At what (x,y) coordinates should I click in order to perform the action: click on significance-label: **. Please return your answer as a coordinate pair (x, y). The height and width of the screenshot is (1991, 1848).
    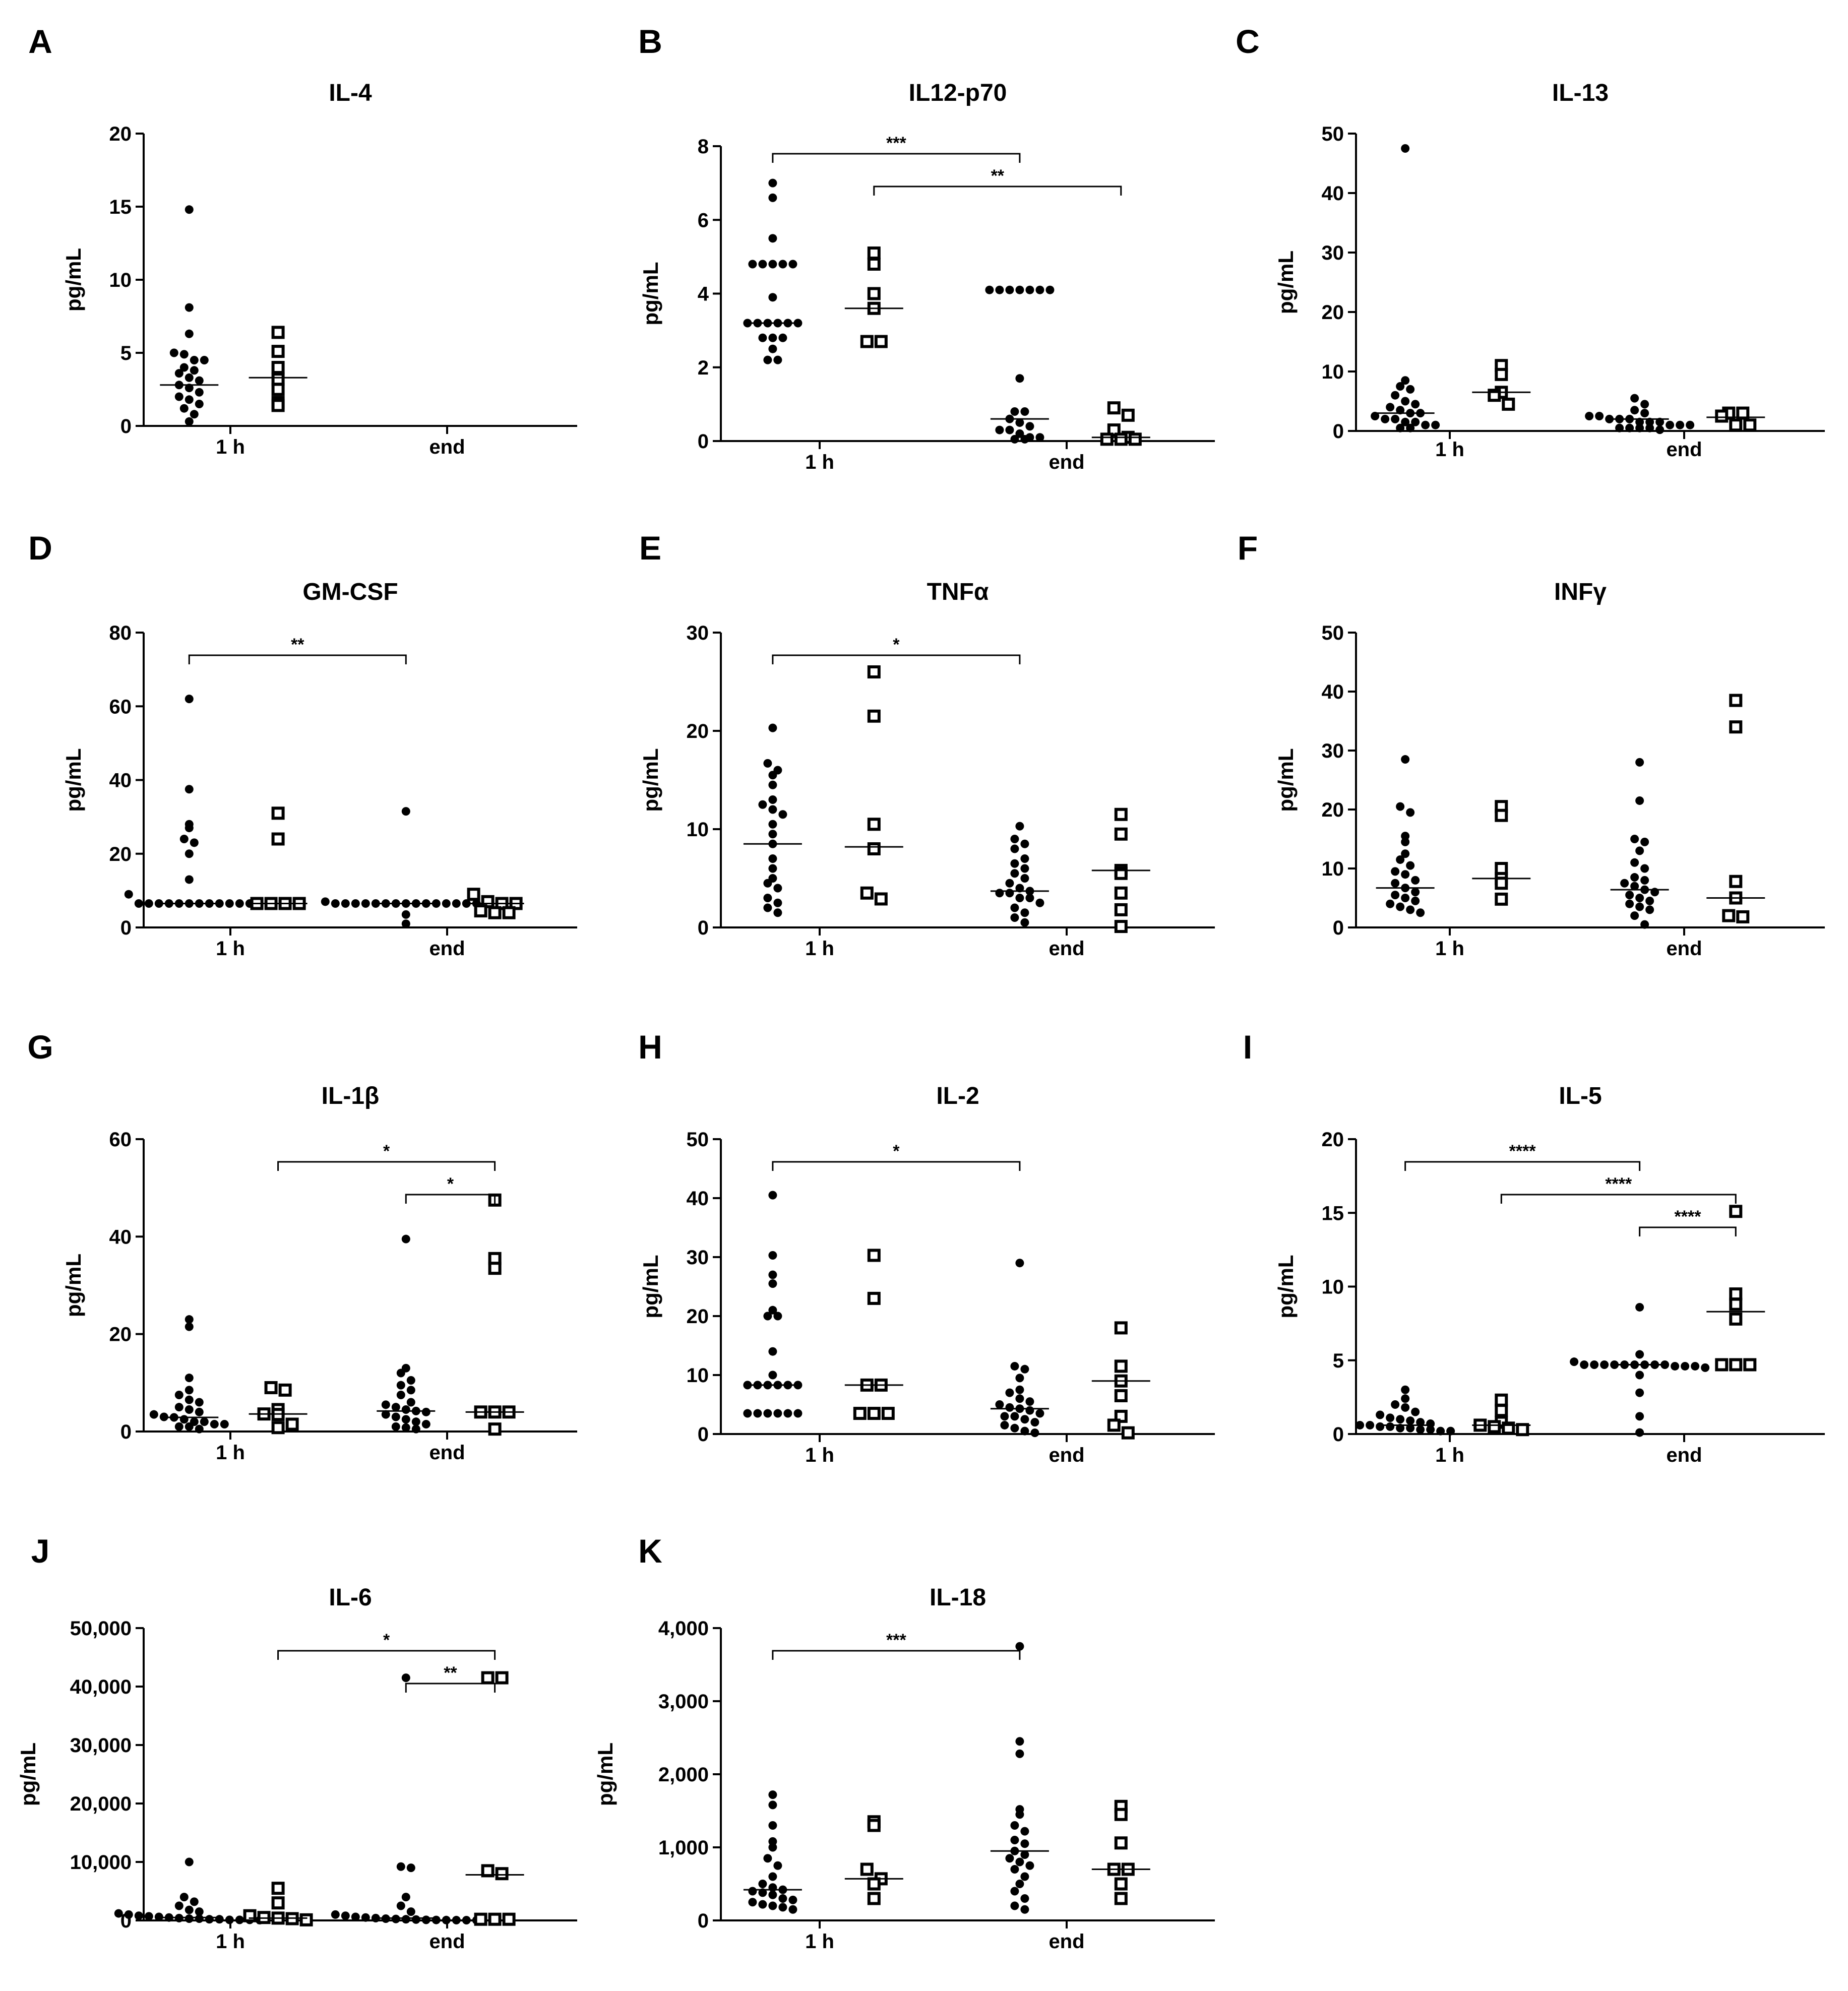
    Looking at the image, I should click on (450, 1673).